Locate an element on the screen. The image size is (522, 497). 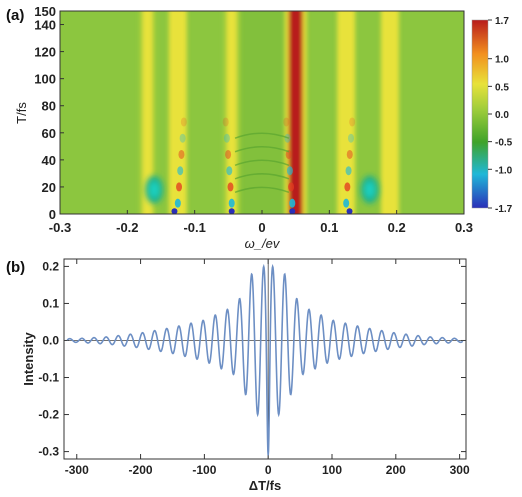
heatmap-xtick-label: 0.2 is located at coordinates (397, 227).